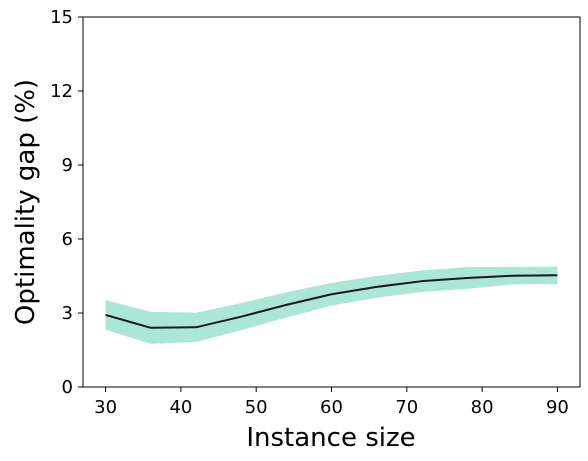  I want to click on x-tick-label: 80, so click(482, 407).